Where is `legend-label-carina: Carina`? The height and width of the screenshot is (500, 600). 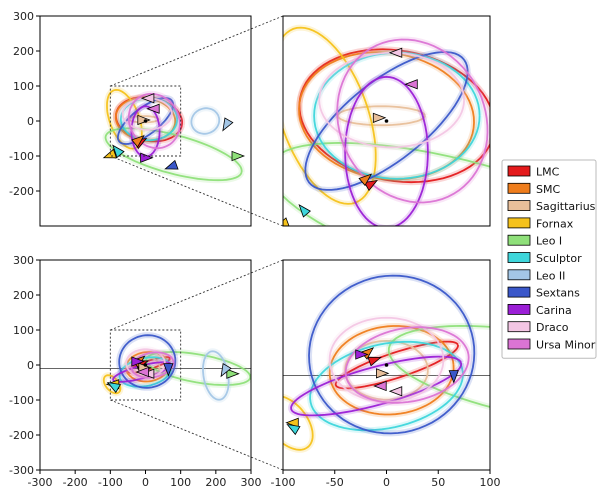 legend-label-carina: Carina is located at coordinates (554, 310).